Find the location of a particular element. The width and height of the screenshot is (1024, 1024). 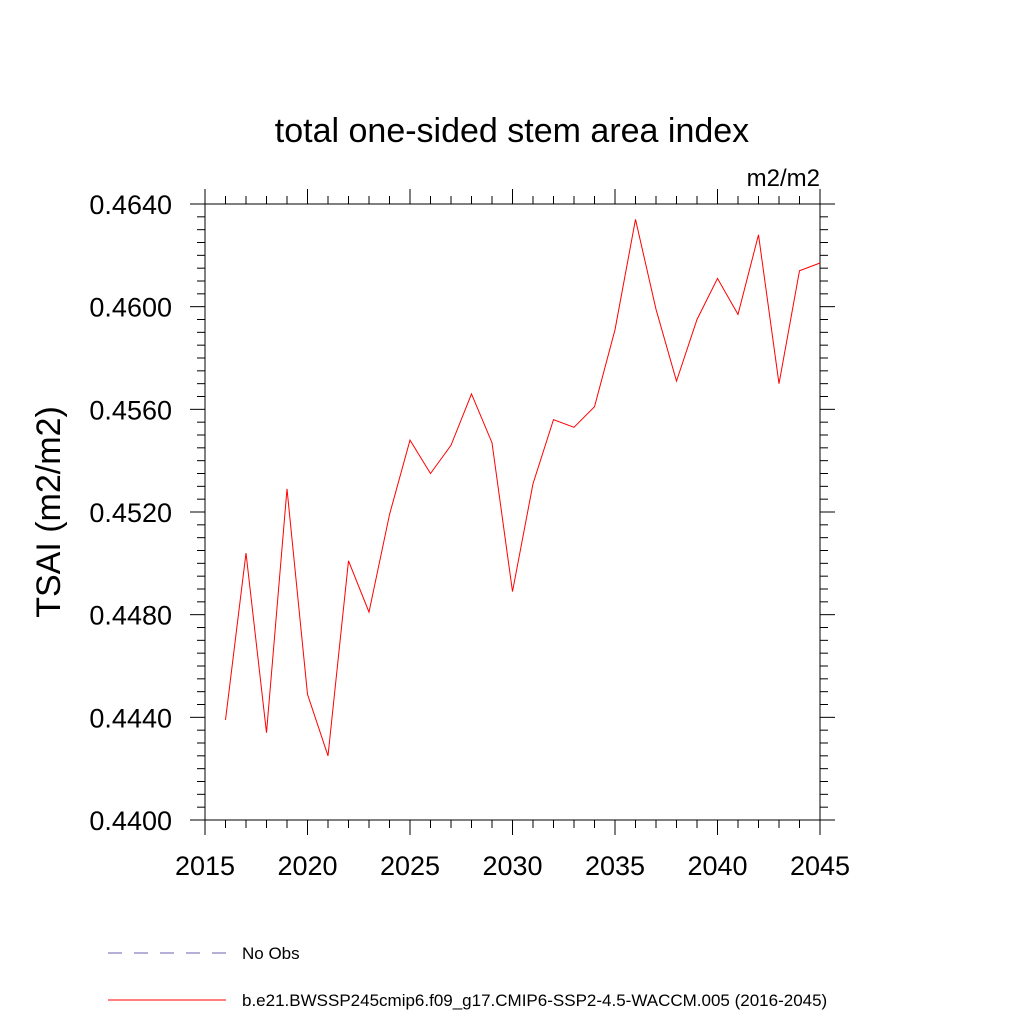

units-label: m2/m2 is located at coordinates (783, 178).